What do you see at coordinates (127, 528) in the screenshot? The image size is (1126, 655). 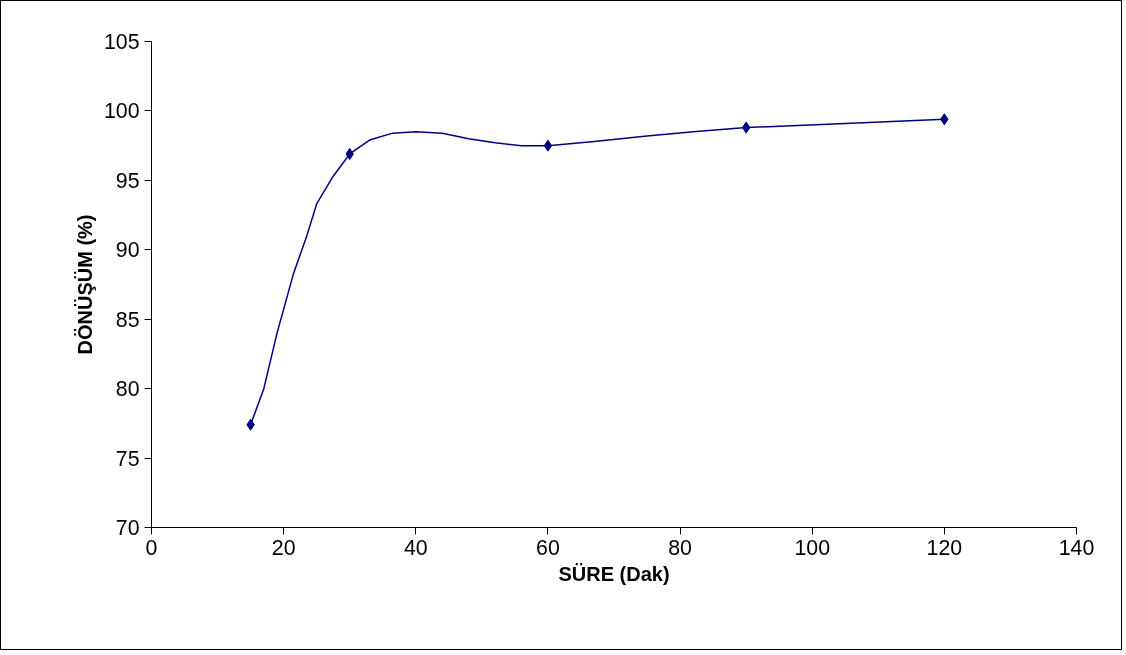 I see `y-tick-label: 70` at bounding box center [127, 528].